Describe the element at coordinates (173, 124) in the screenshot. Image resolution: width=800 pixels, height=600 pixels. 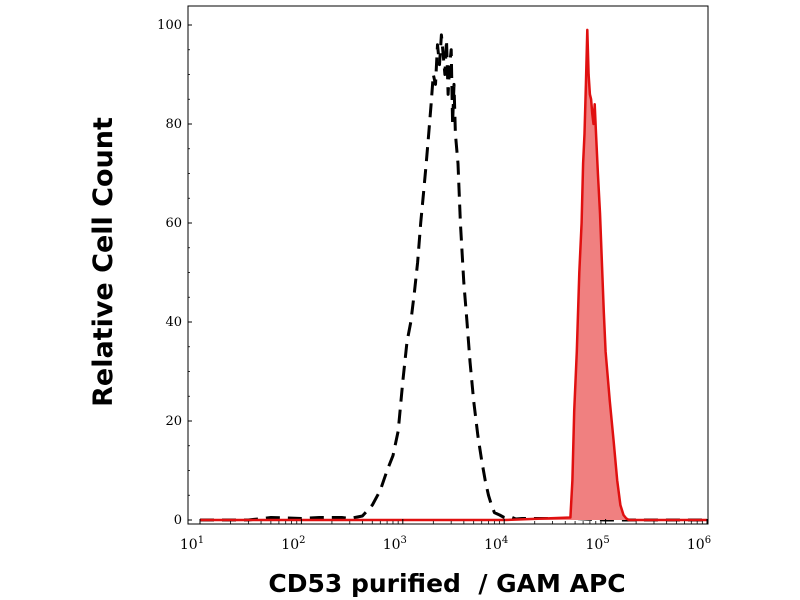
I see `y-tick-label: 80` at that location.